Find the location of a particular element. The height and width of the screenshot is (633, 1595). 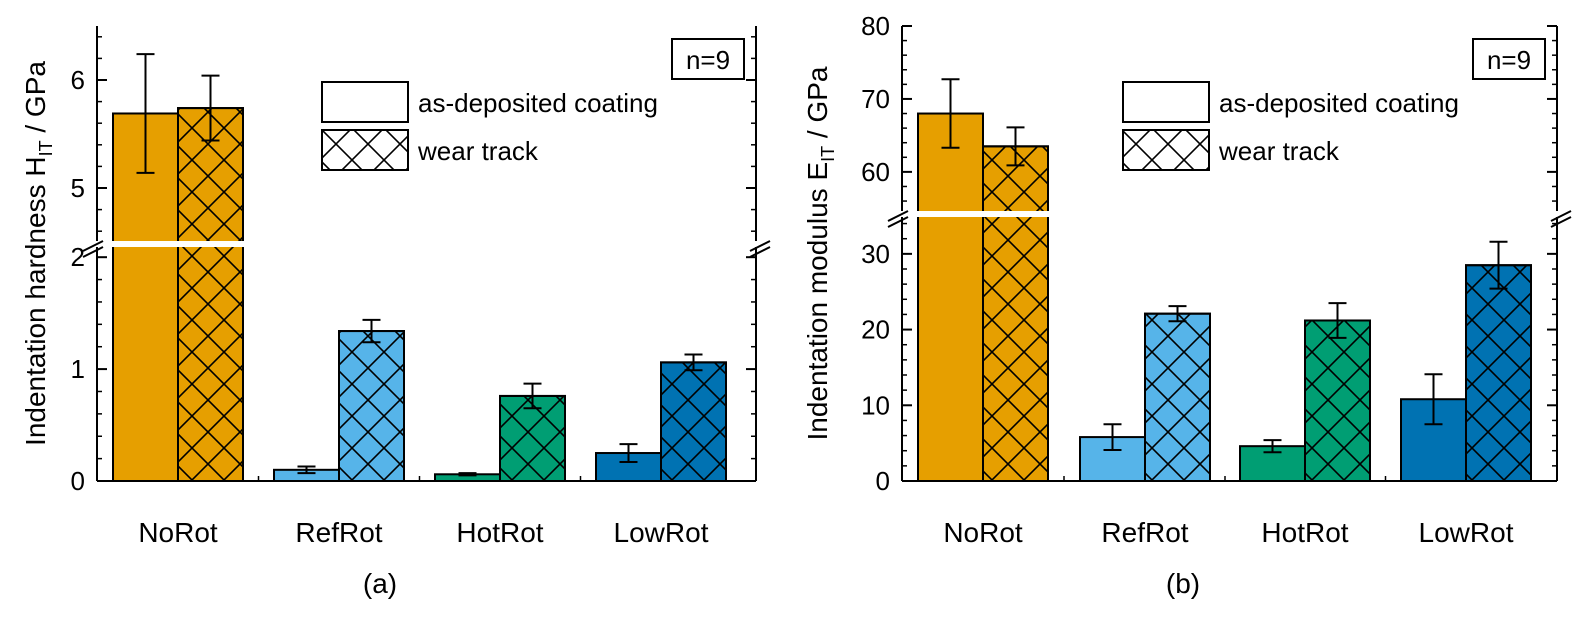

y-tick-label: 80 is located at coordinates (875, 26).